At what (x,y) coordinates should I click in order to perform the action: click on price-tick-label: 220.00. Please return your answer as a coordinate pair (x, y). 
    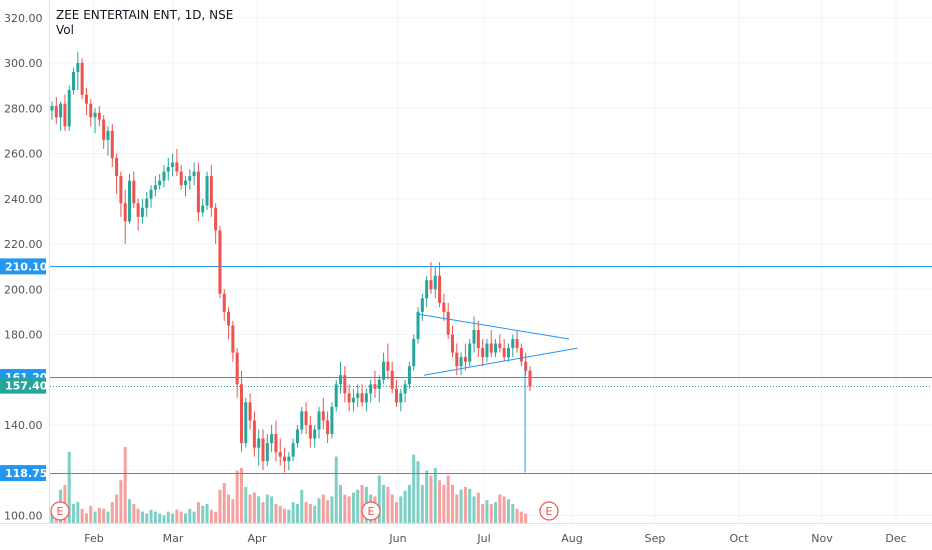
    Looking at the image, I should click on (23, 244).